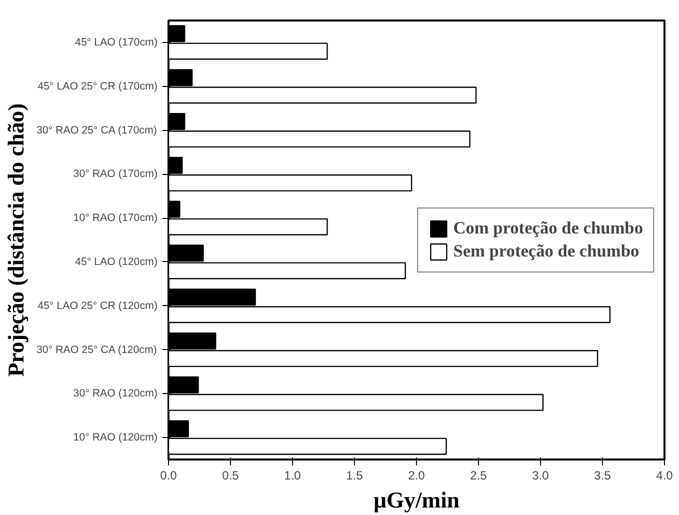 The width and height of the screenshot is (679, 515). Describe the element at coordinates (96, 130) in the screenshot. I see `y-tick-label: 30° RAO 25° CA (170cm)` at that location.